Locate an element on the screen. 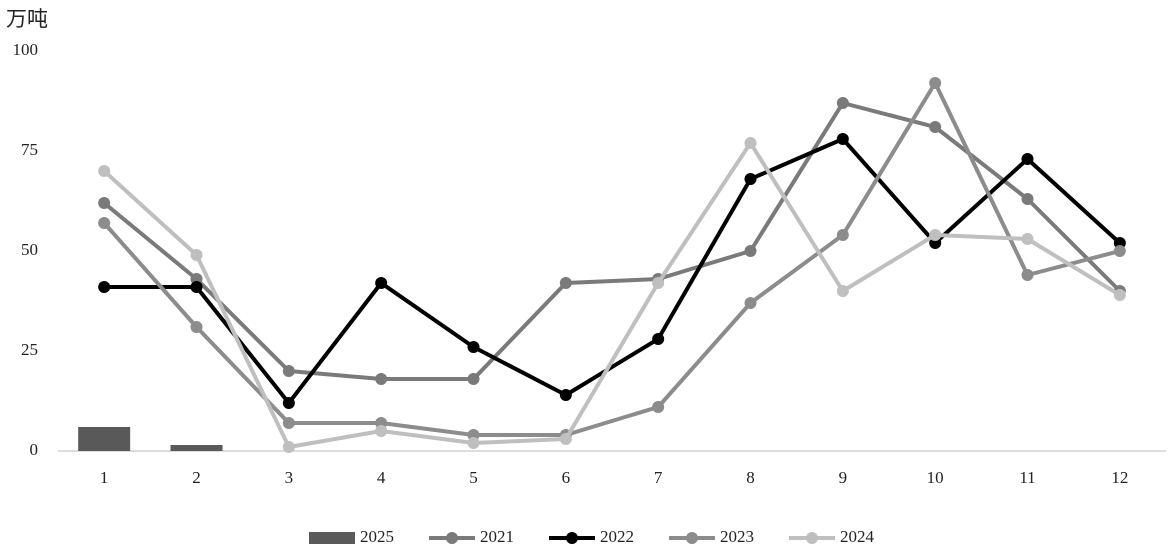 The height and width of the screenshot is (558, 1174). legend-label: 2024 is located at coordinates (857, 536).